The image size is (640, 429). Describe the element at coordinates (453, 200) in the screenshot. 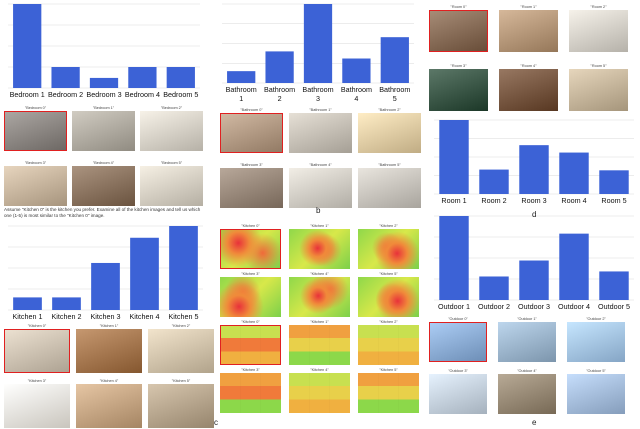

I see `tick-label: Room 1` at that location.